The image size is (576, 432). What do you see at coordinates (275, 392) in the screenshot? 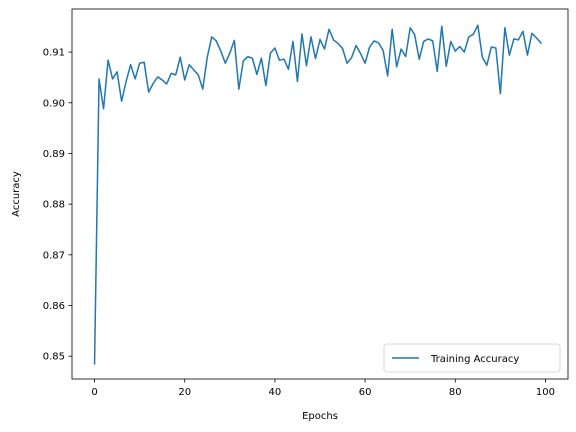
I see `x-tick-label: 40` at bounding box center [275, 392].